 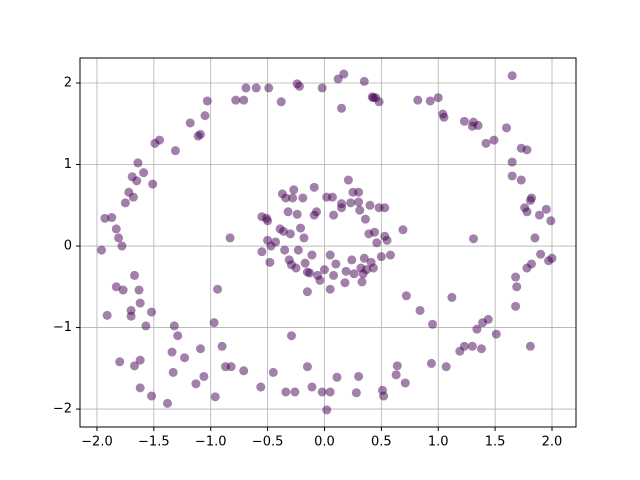 What do you see at coordinates (97, 442) in the screenshot?
I see `x-tick-label: −2.0` at bounding box center [97, 442].